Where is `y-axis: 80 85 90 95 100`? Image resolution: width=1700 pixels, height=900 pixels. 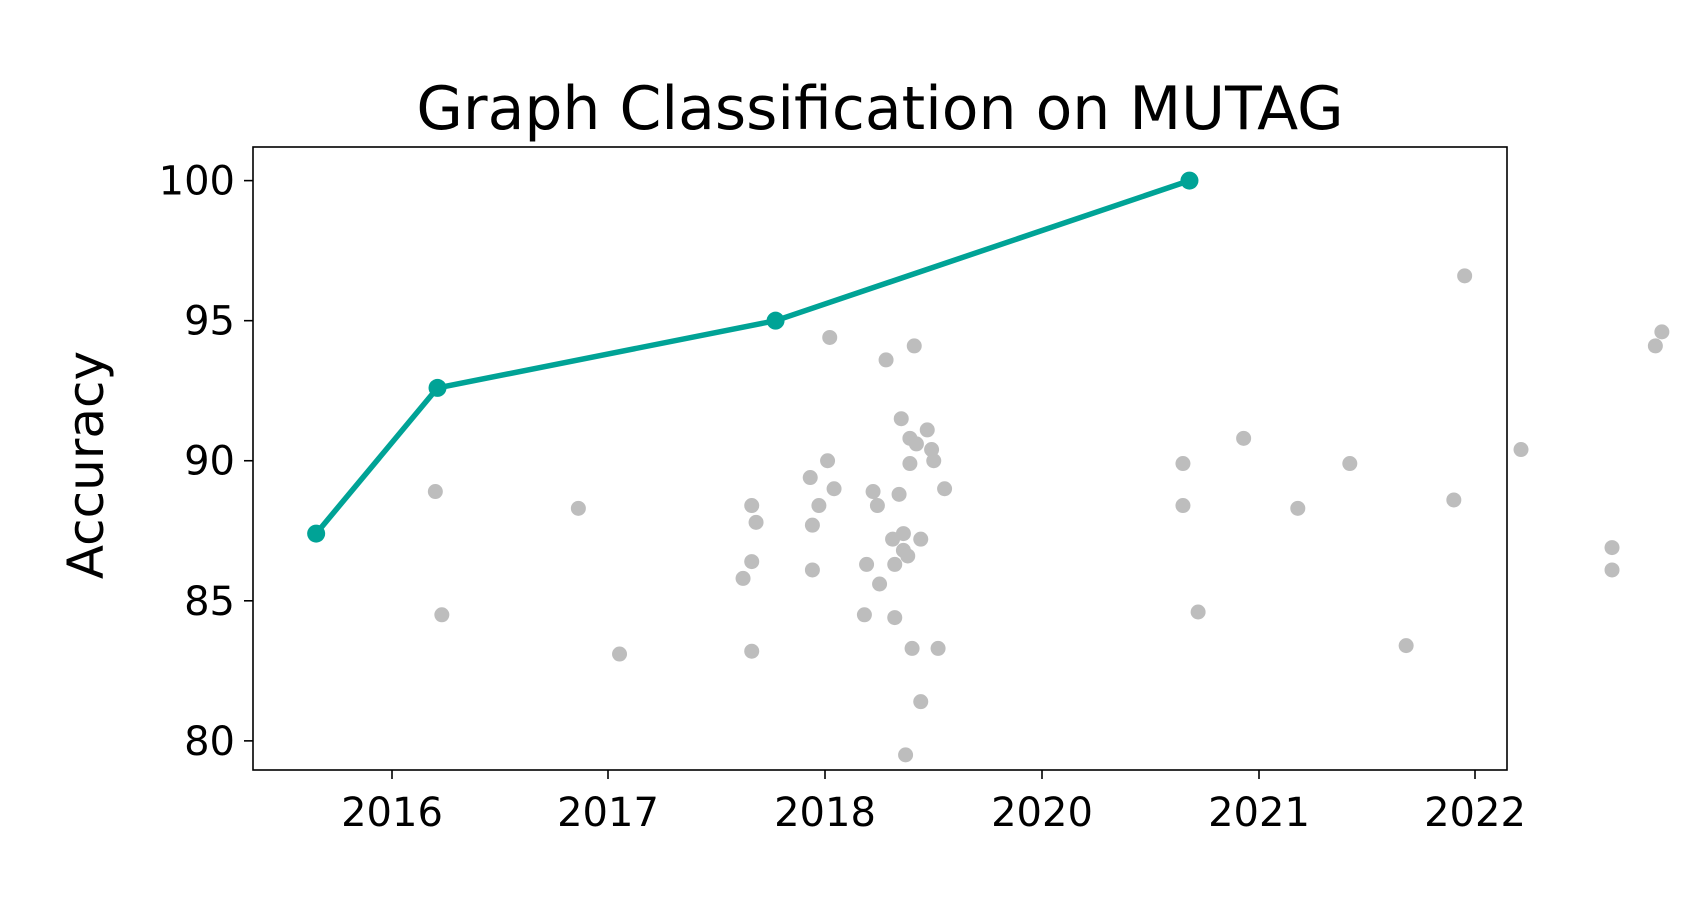 y-axis: 80 85 90 95 100 is located at coordinates (206, 462).